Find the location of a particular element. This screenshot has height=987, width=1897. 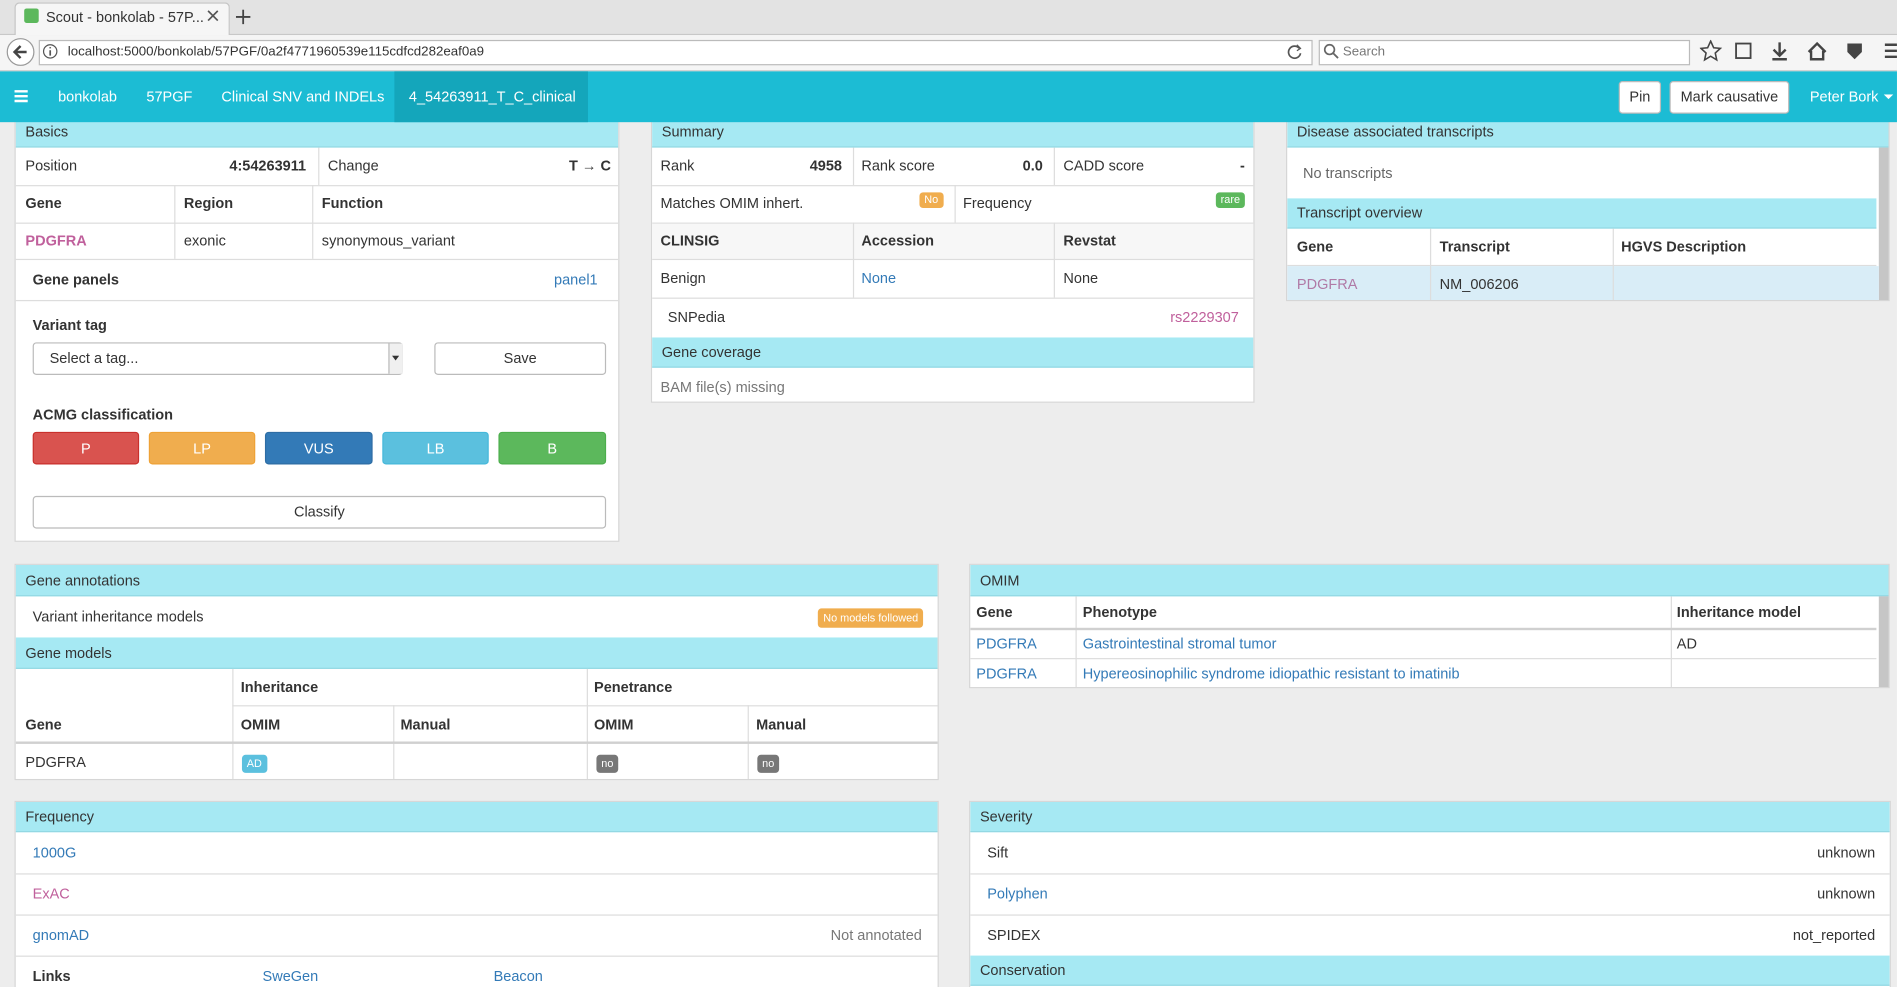

panel-heading: Frequency is located at coordinates (476, 817).